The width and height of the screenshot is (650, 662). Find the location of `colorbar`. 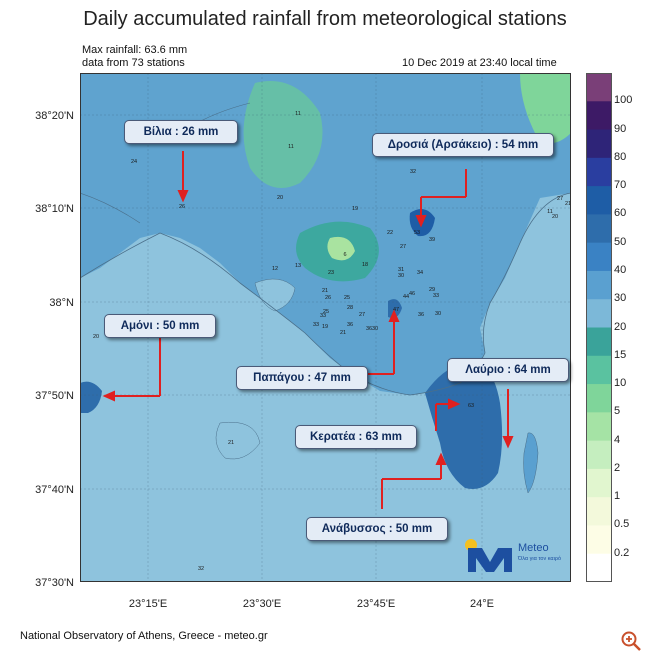

colorbar is located at coordinates (599, 327).